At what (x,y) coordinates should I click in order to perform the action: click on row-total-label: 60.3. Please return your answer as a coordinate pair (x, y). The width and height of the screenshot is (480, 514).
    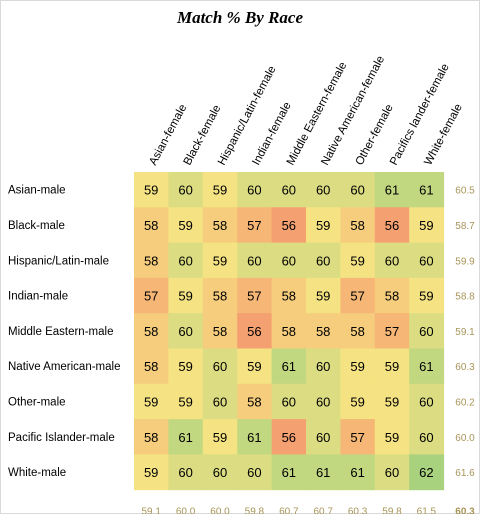
    Looking at the image, I should click on (465, 367).